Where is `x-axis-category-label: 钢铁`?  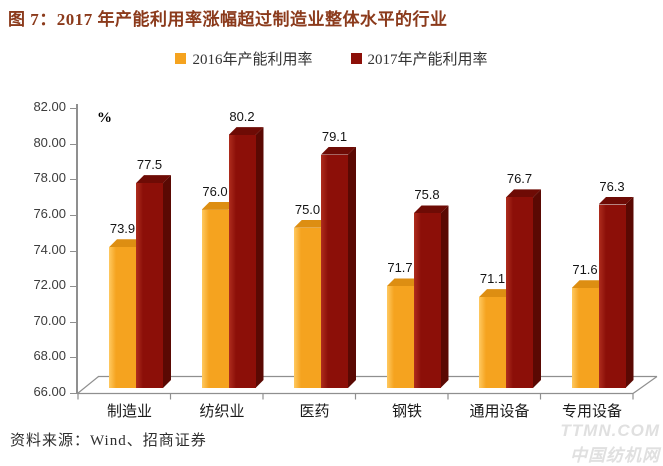 x-axis-category-label: 钢铁 is located at coordinates (406, 412).